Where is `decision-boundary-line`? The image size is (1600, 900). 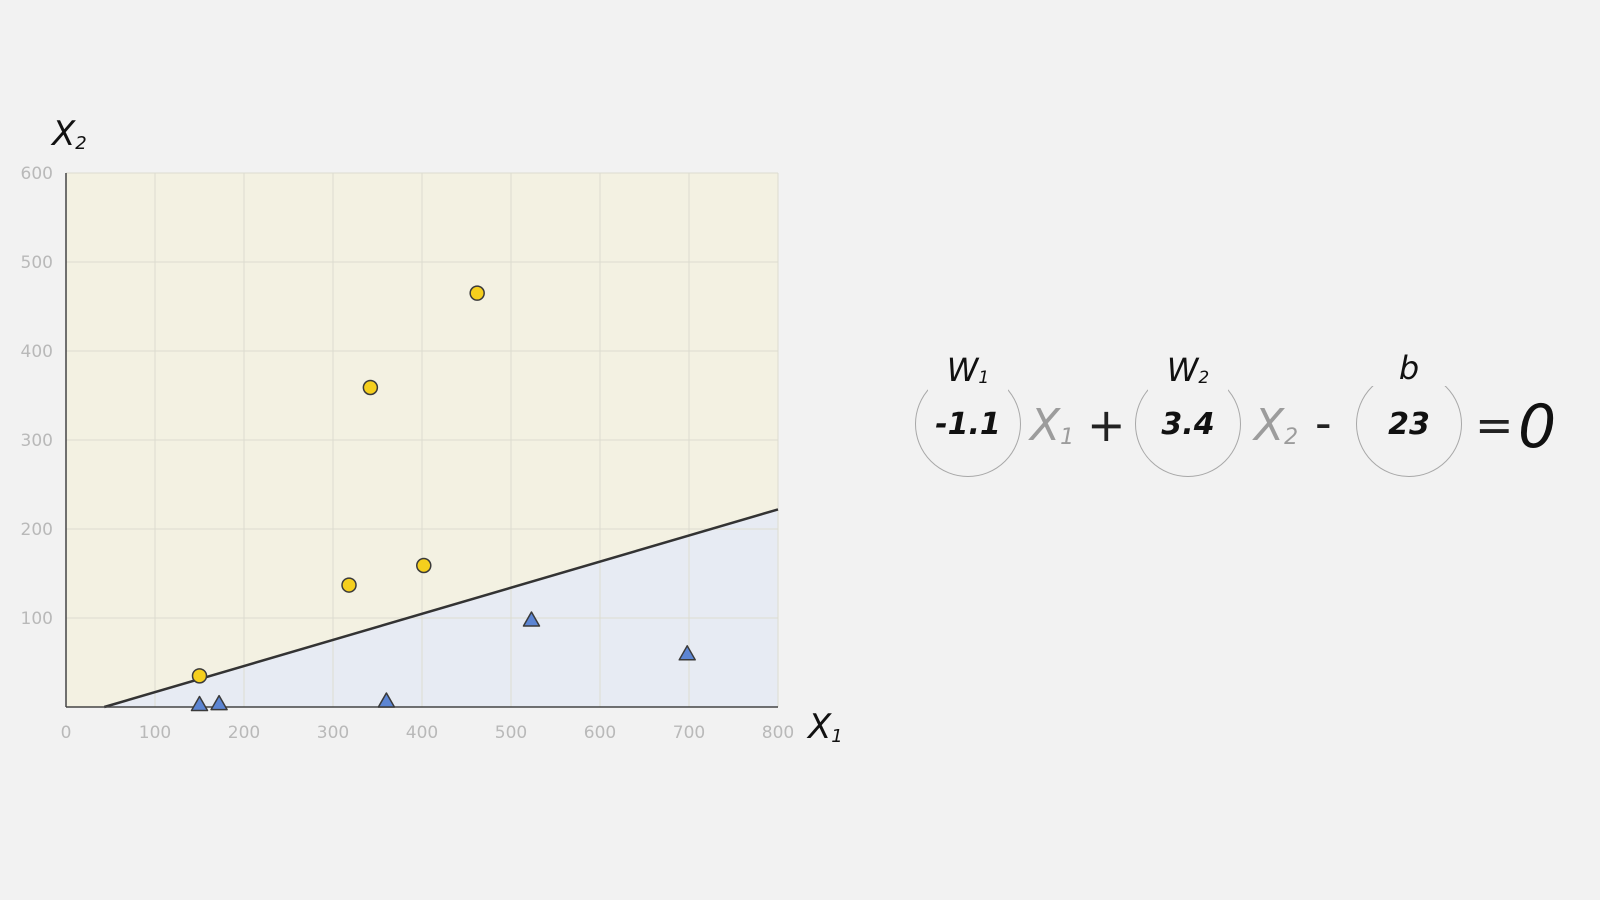
decision-boundary-line is located at coordinates (441, 608).